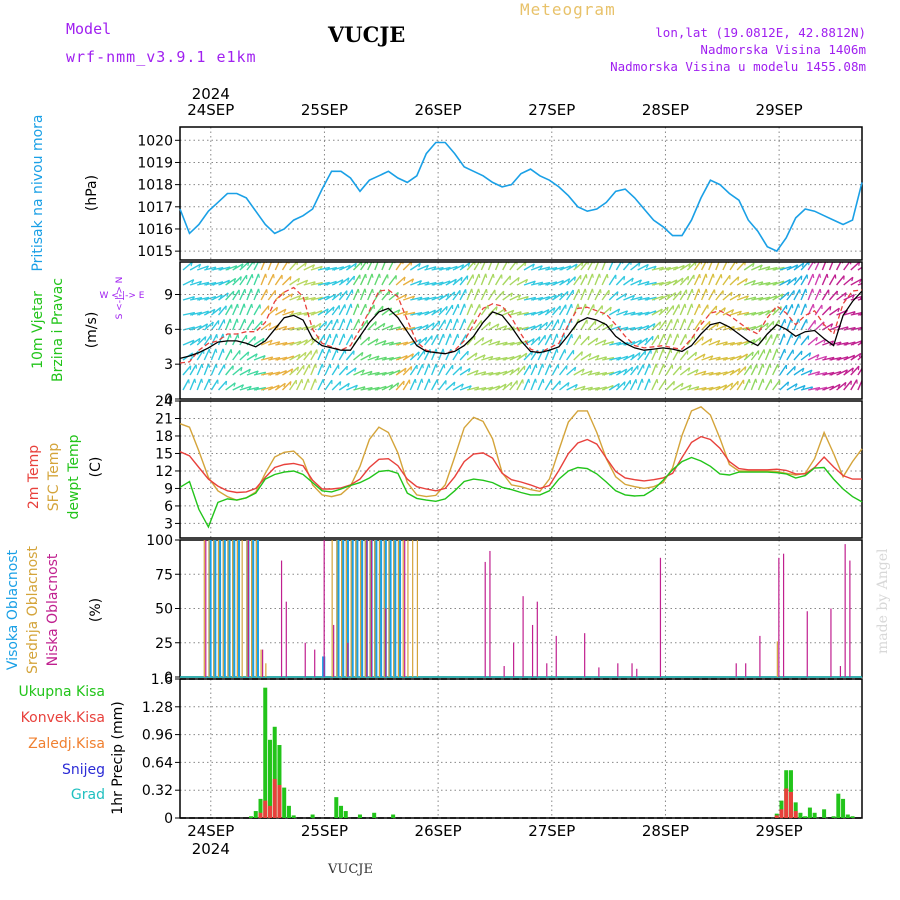 The height and width of the screenshot is (900, 900). What do you see at coordinates (168, 489) in the screenshot?
I see `ytick-label: 9` at bounding box center [168, 489].